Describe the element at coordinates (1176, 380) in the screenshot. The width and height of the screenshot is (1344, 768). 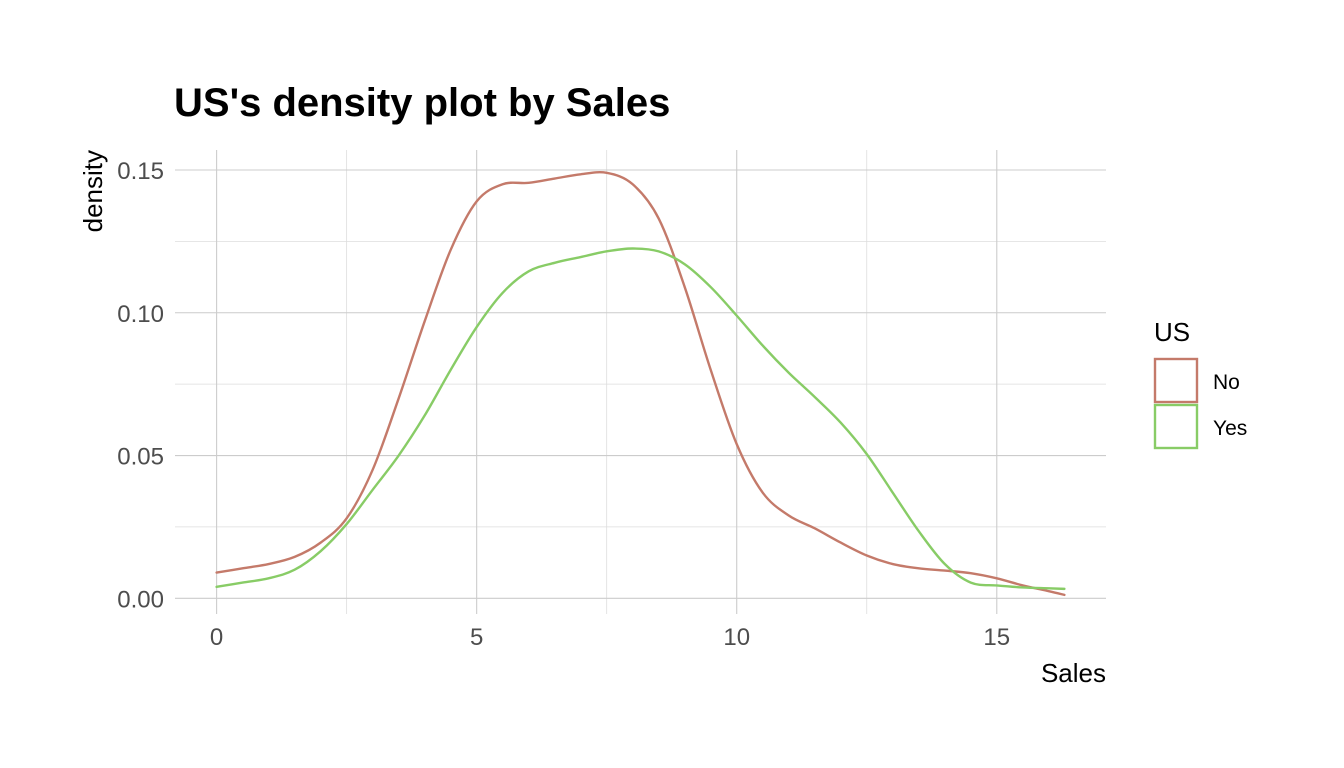
I see `legend-key-no` at that location.